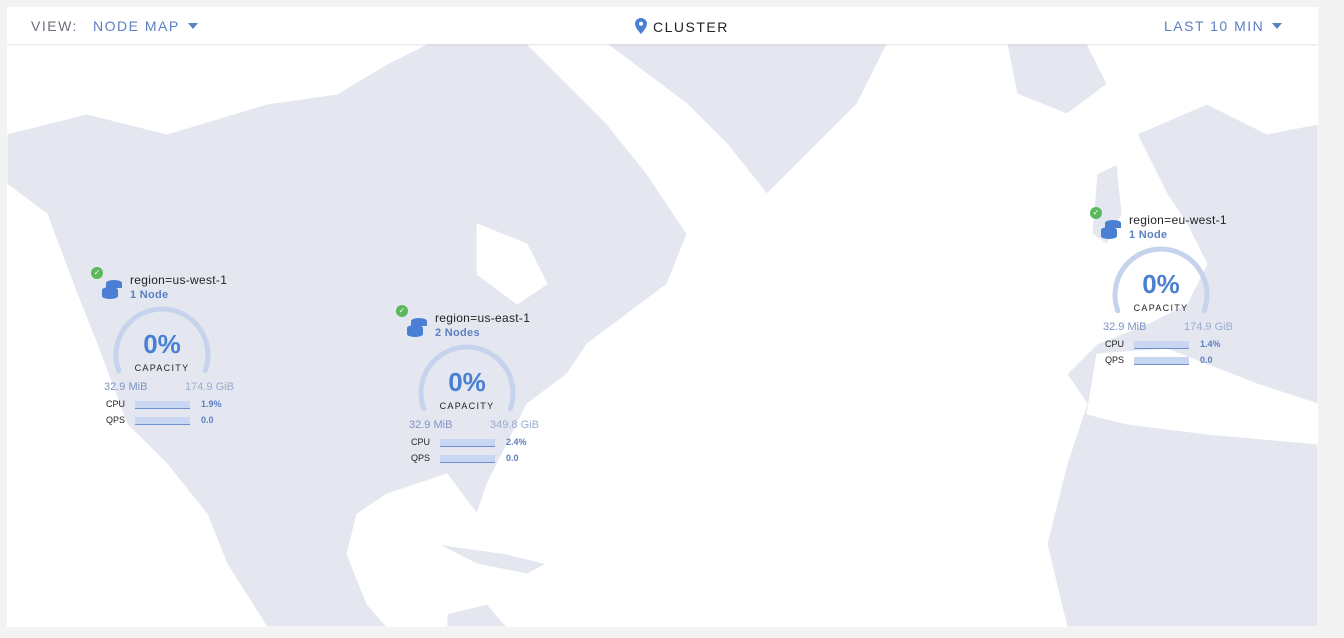 This screenshot has width=1344, height=638. I want to click on cpu-value: 1.4%, so click(1210, 344).